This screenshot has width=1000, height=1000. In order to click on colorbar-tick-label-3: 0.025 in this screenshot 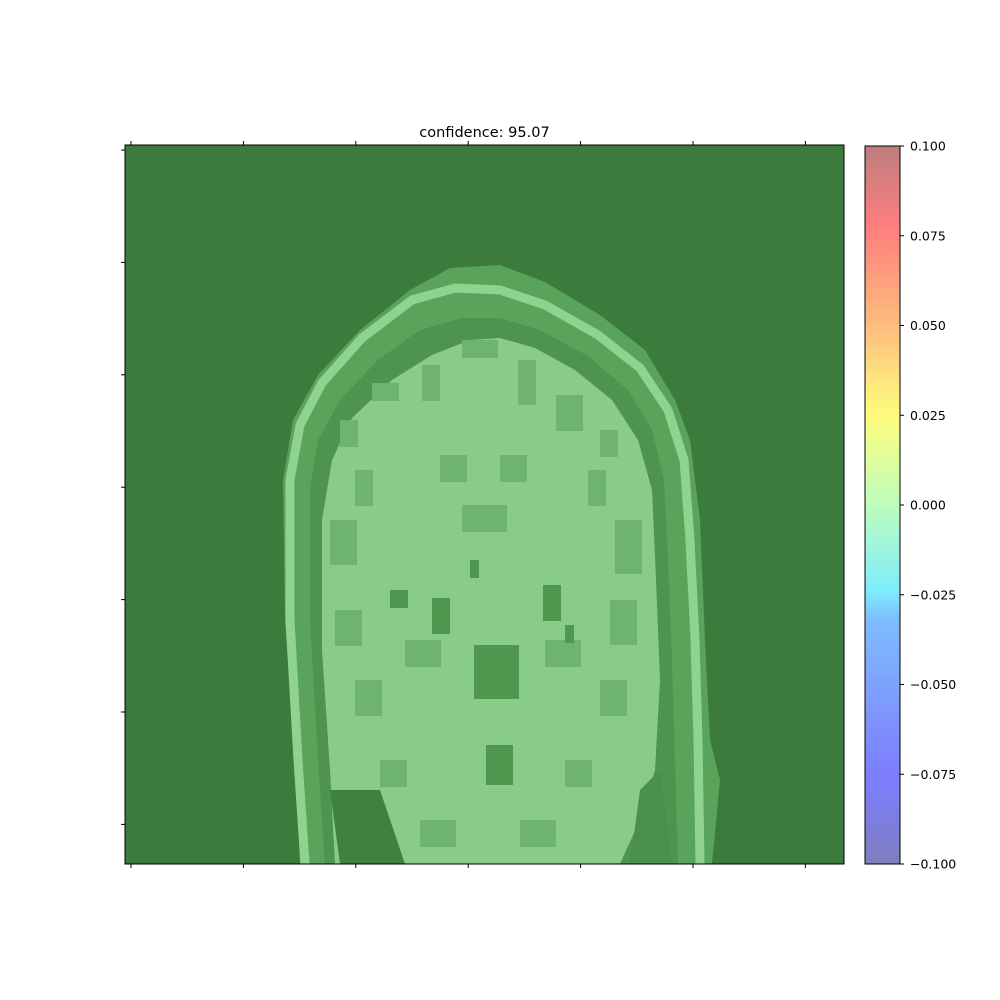, I will do `click(928, 415)`.